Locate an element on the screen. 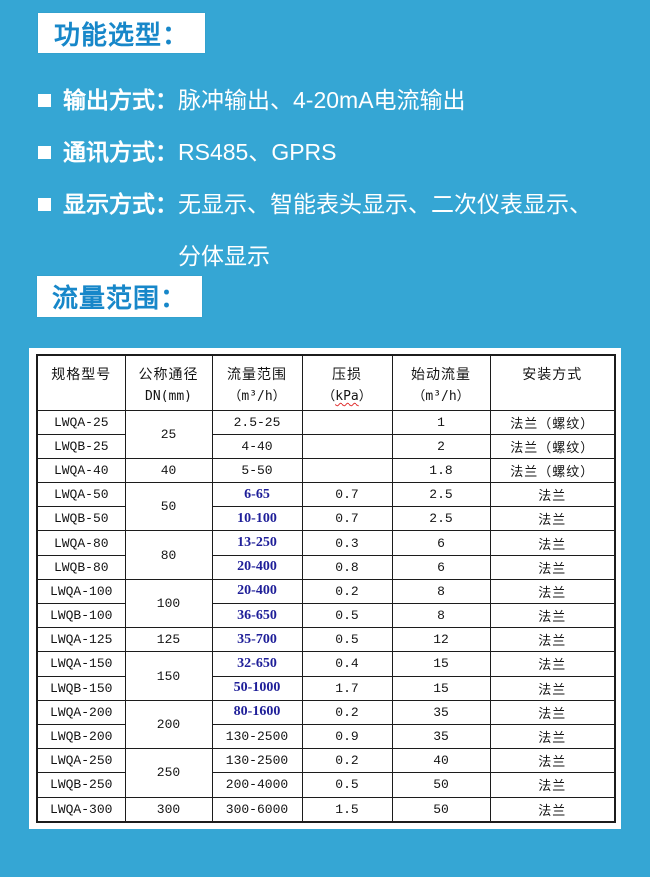 Image resolution: width=650 pixels, height=877 pixels. column-title: 公称通径 is located at coordinates (168, 374).